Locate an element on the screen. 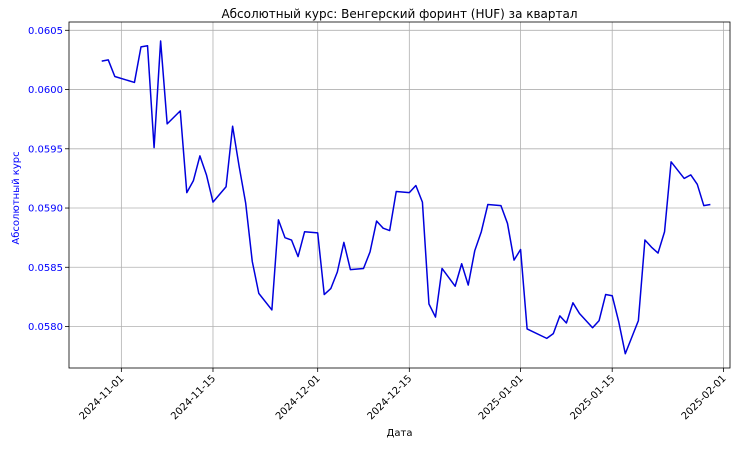 The width and height of the screenshot is (750, 455). x-tick-label: 2024-11-01 is located at coordinates (102, 397).